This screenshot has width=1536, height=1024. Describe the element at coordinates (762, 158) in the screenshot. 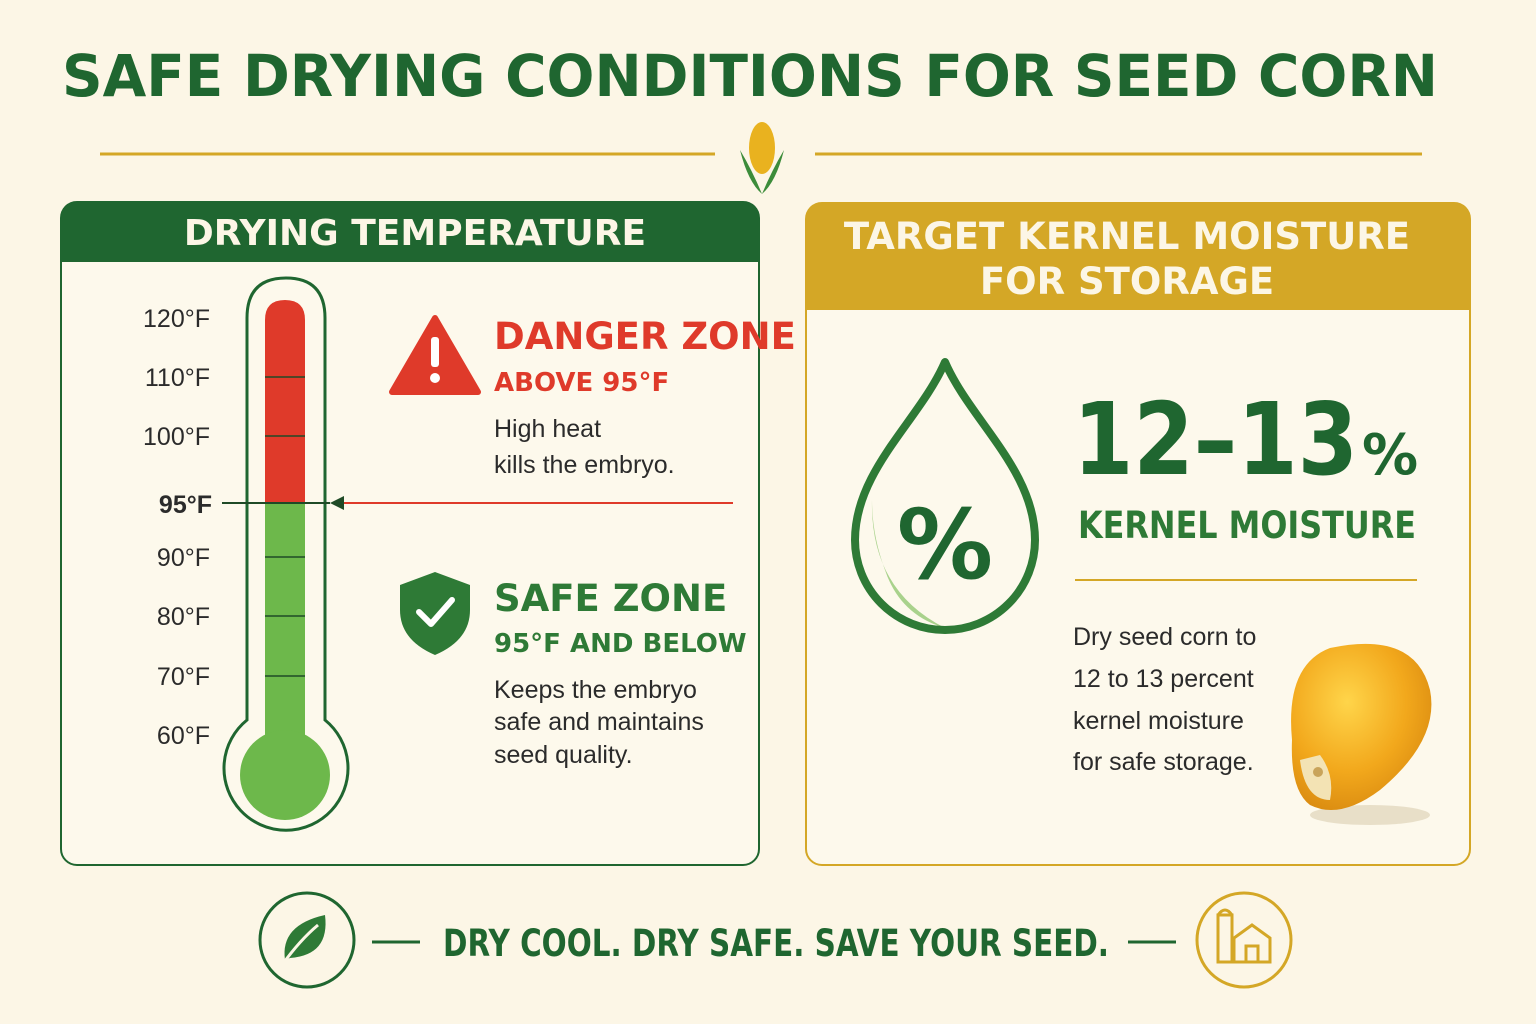

I see `corn-icon` at that location.